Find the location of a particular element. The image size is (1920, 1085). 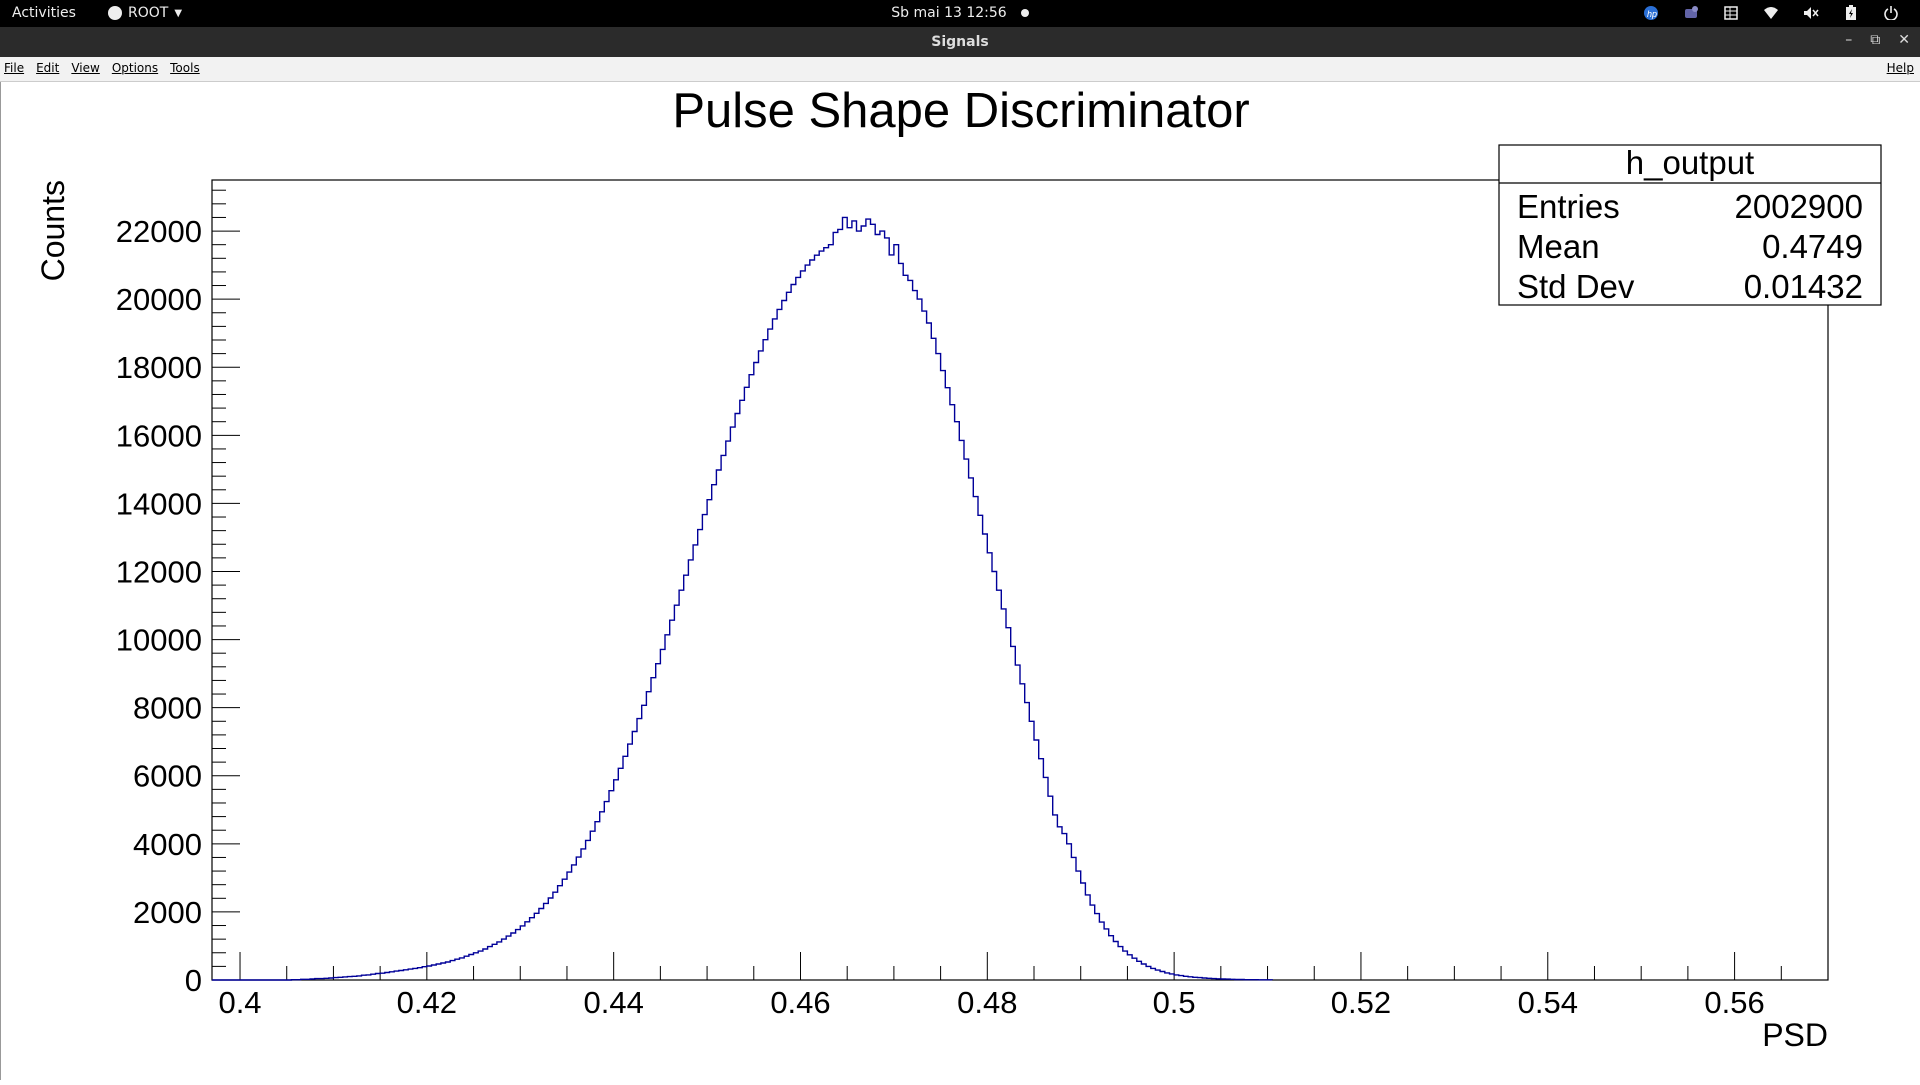

sound-muted-icon is located at coordinates (1811, 13).